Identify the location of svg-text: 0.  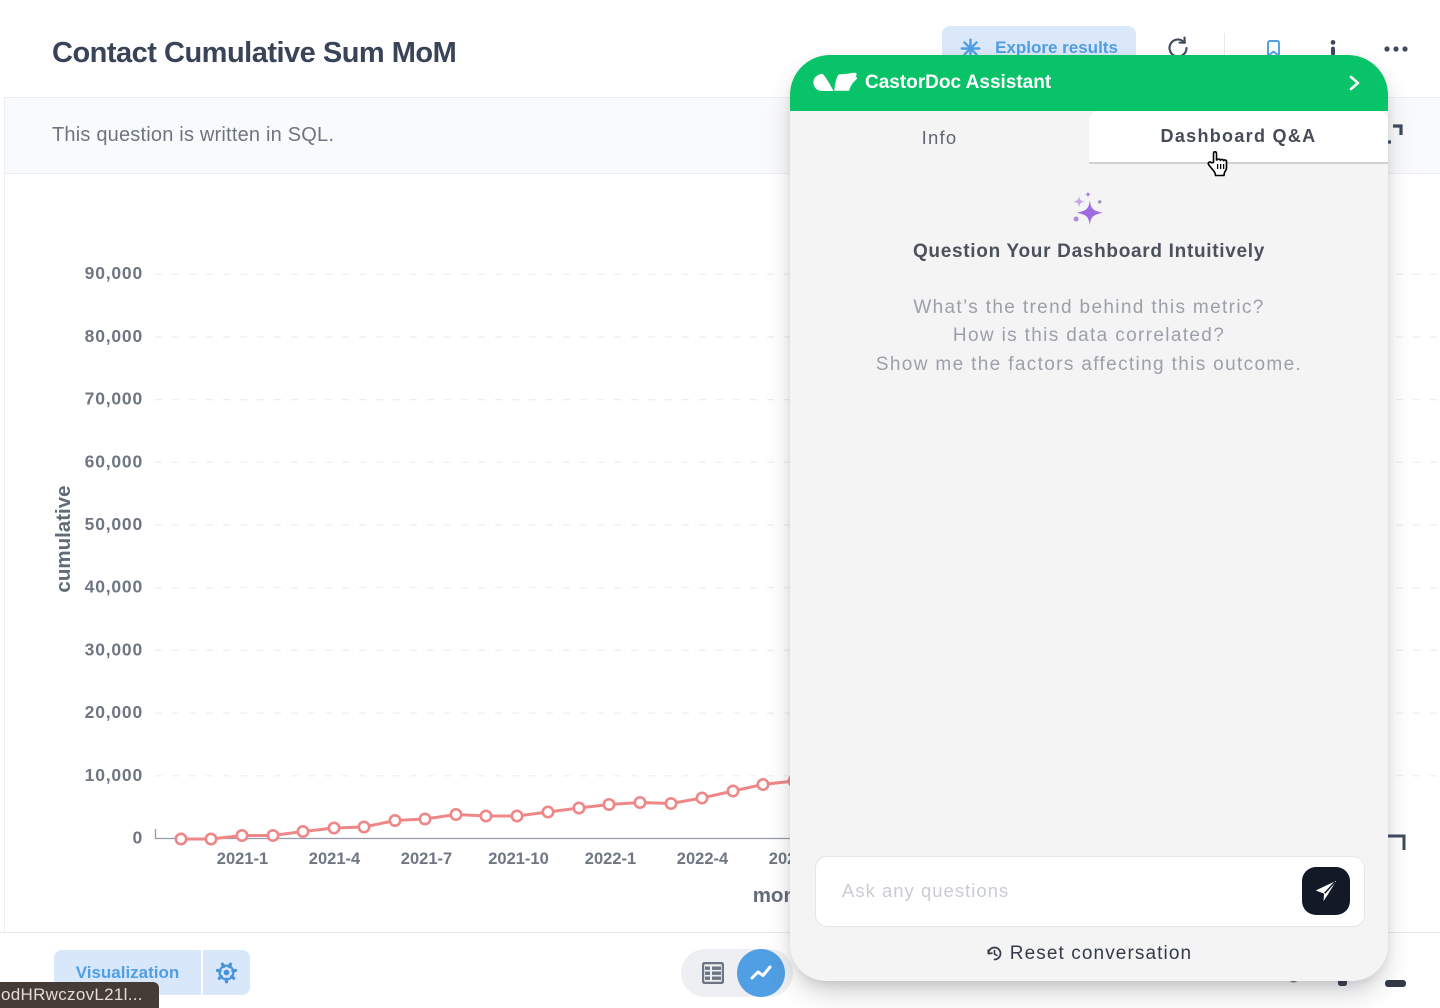
(137, 838).